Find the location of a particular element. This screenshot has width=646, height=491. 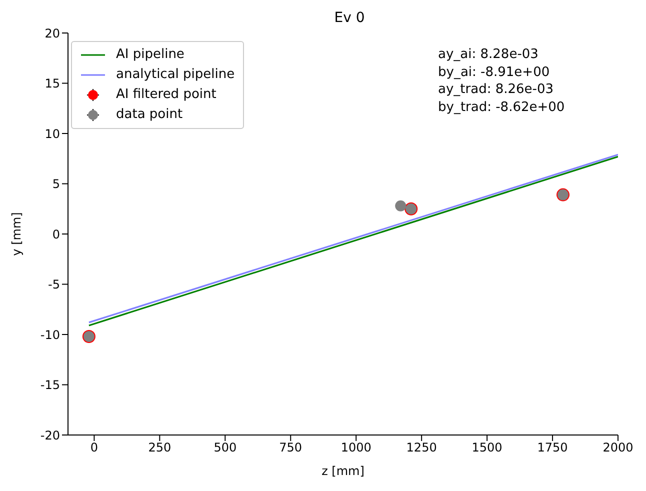

annotation: by_ai: -8.91e+00 is located at coordinates (494, 72).